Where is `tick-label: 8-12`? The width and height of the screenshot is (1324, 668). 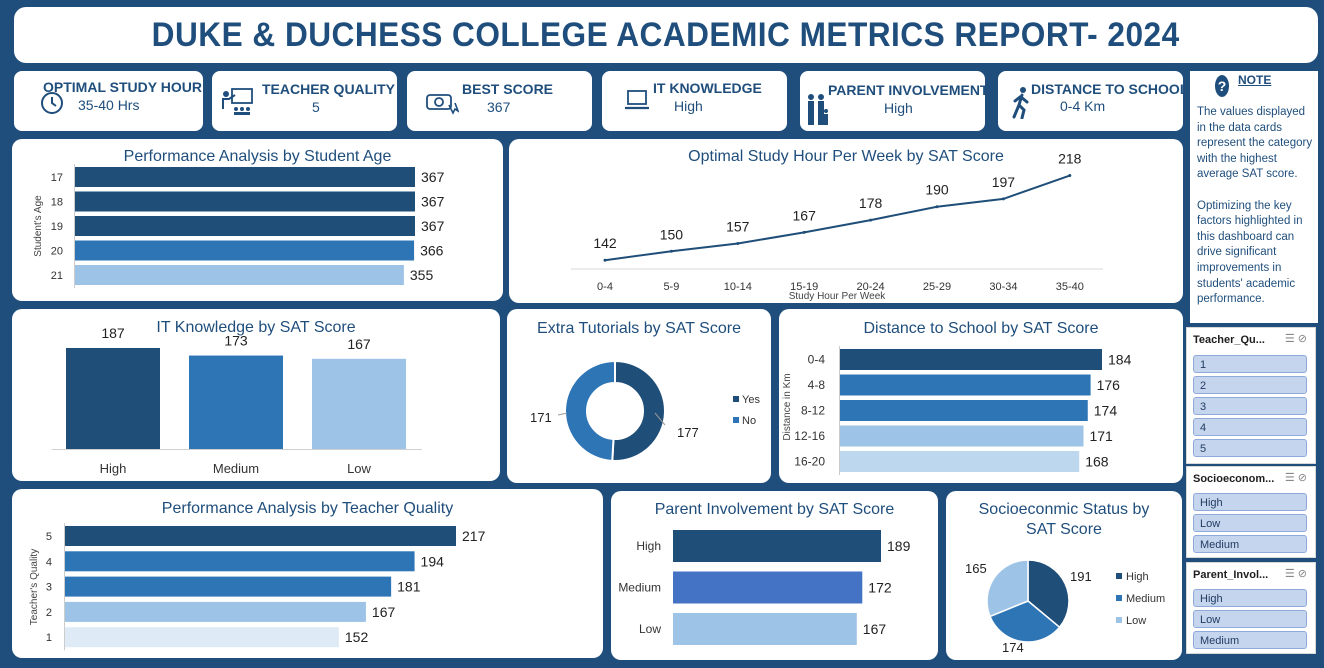 tick-label: 8-12 is located at coordinates (813, 411).